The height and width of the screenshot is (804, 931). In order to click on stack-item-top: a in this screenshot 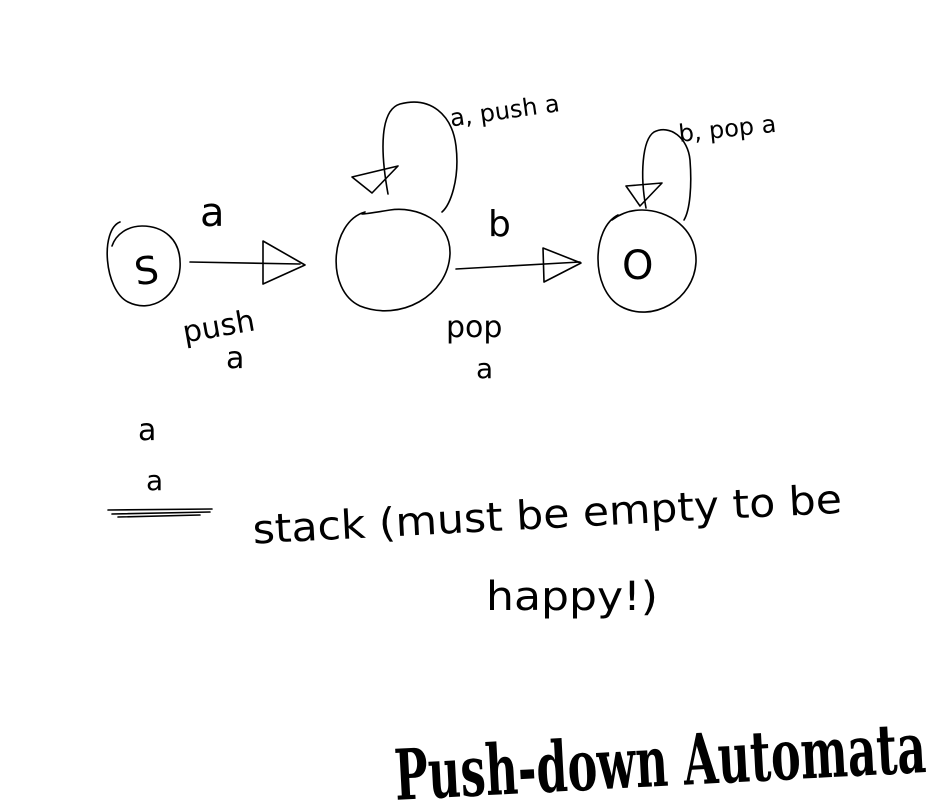, I will do `click(147, 430)`.